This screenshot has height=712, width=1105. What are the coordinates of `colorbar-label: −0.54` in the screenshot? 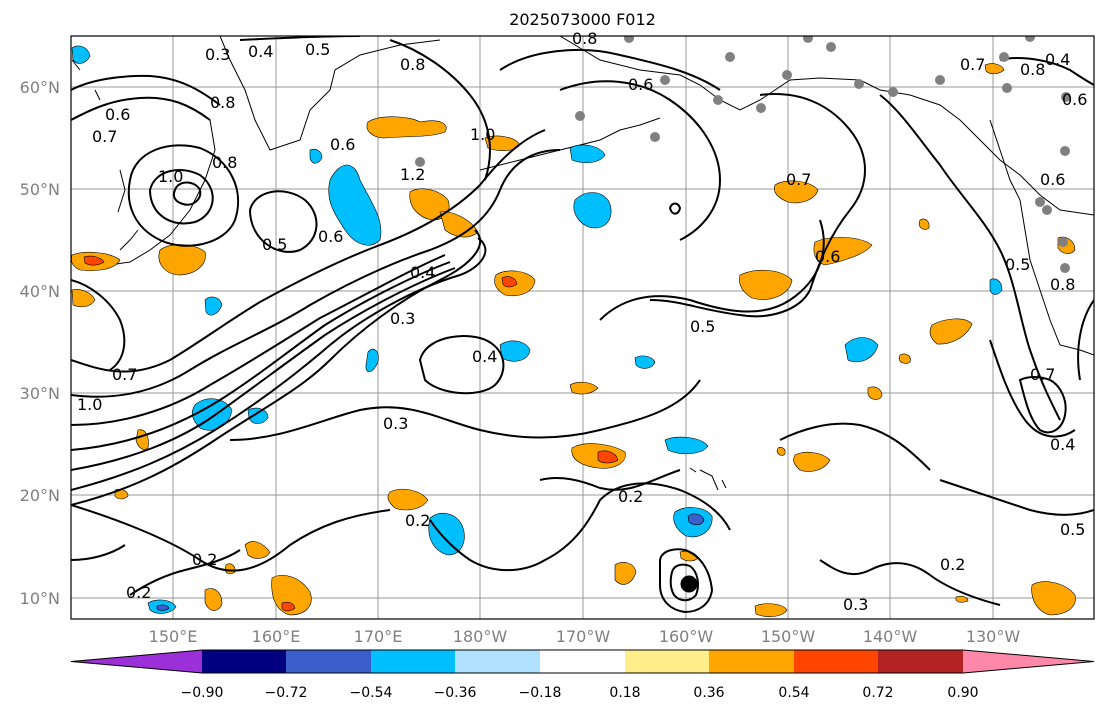 It's located at (371, 693).